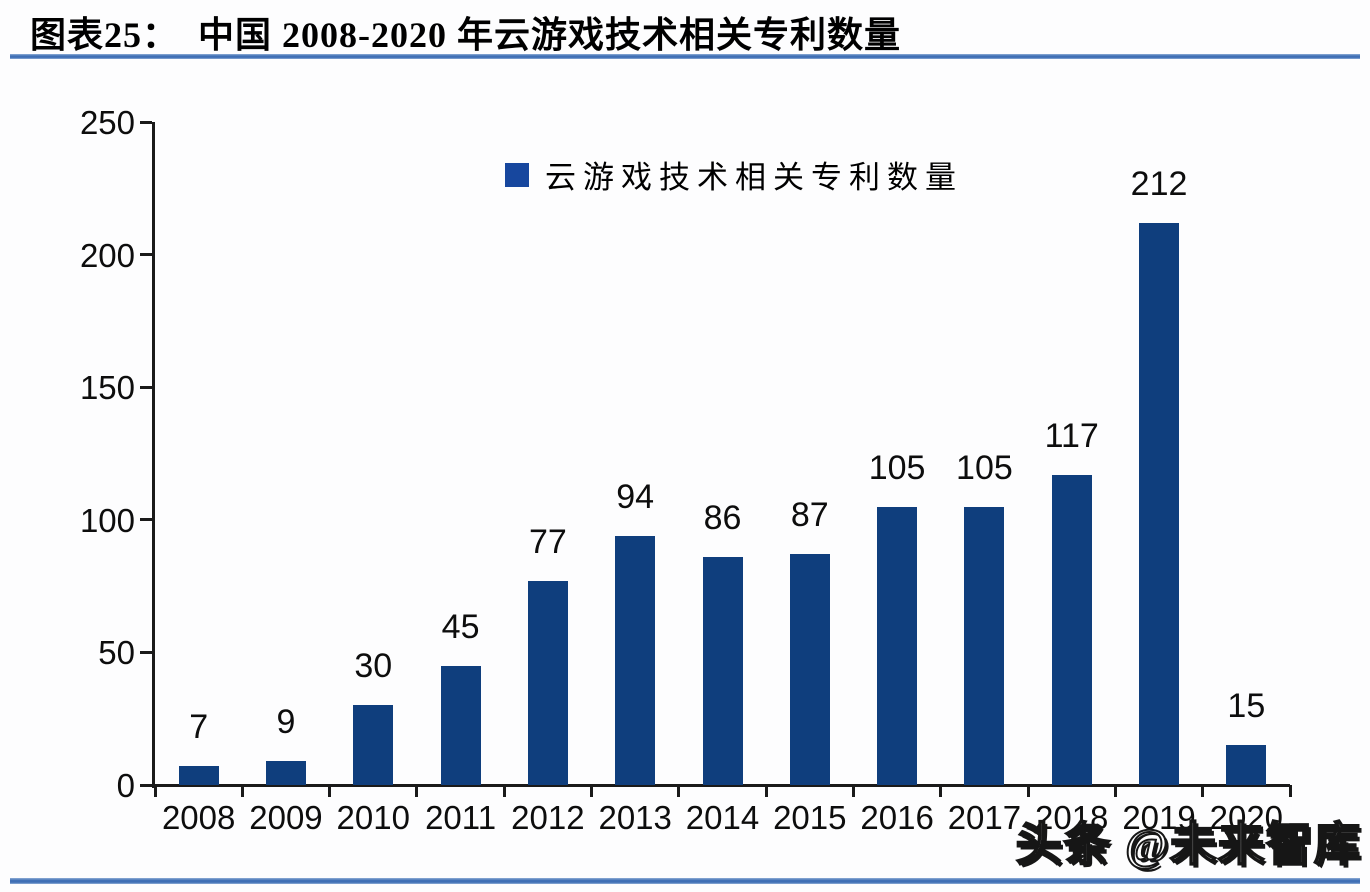 The width and height of the screenshot is (1370, 892). What do you see at coordinates (1246, 765) in the screenshot?
I see `bar-2020` at bounding box center [1246, 765].